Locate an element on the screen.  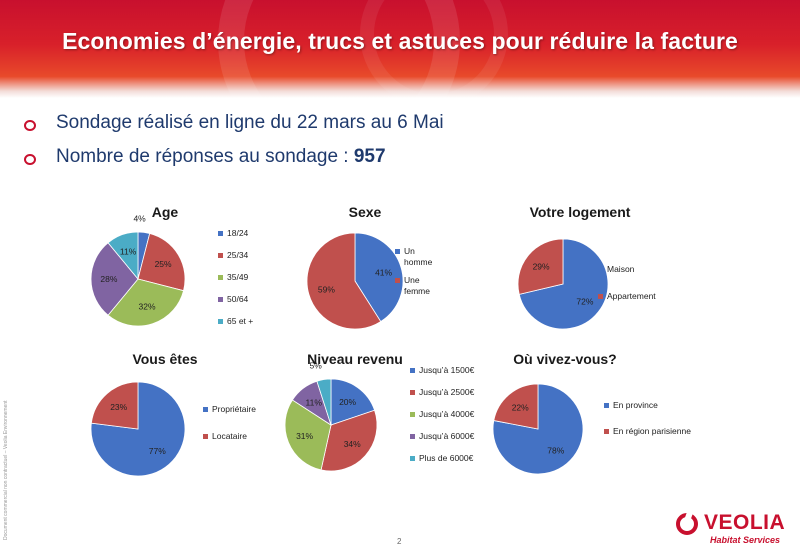
legend-label: Maison is located at coordinates (621, 269).